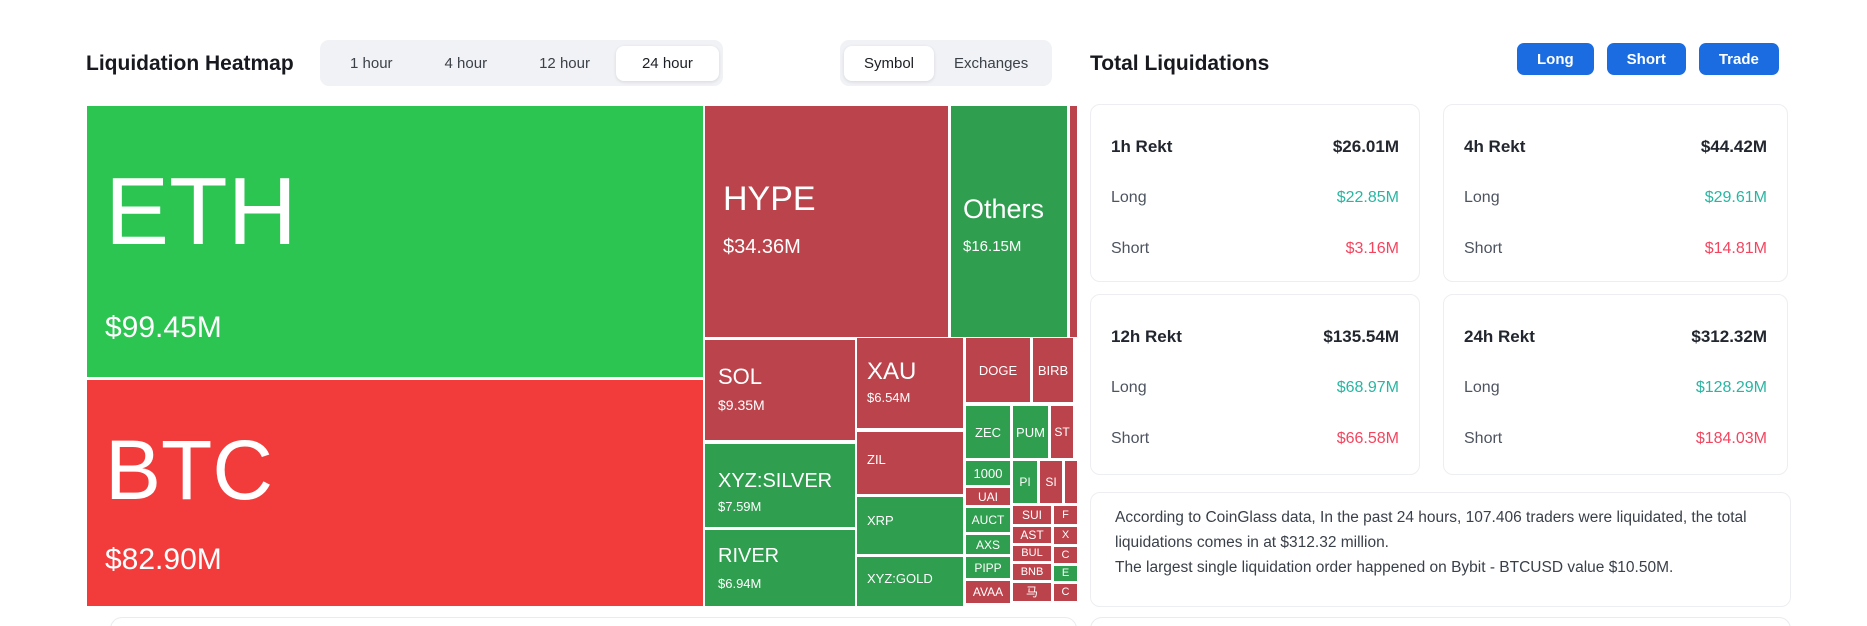 The image size is (1867, 626). I want to click on treemap-tile-UAI: UAI, so click(988, 496).